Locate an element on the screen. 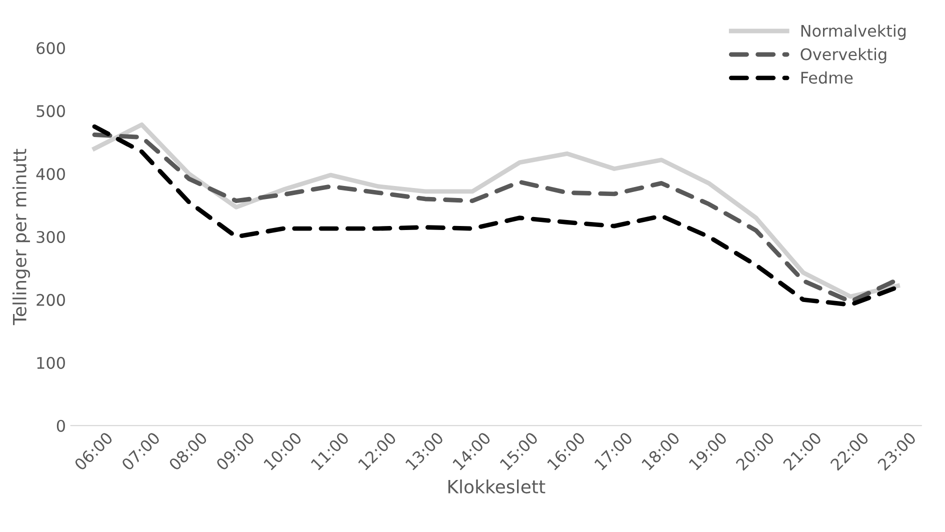 The width and height of the screenshot is (945, 532). legend-label: Normalvektig is located at coordinates (853, 32).